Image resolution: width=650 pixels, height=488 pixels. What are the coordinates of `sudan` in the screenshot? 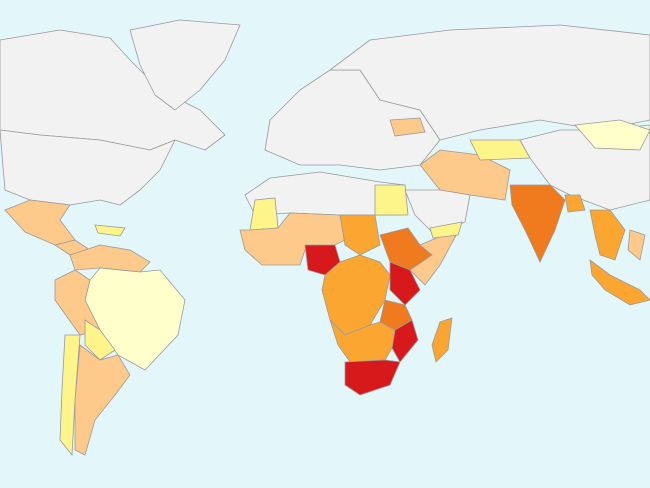 It's located at (360, 235).